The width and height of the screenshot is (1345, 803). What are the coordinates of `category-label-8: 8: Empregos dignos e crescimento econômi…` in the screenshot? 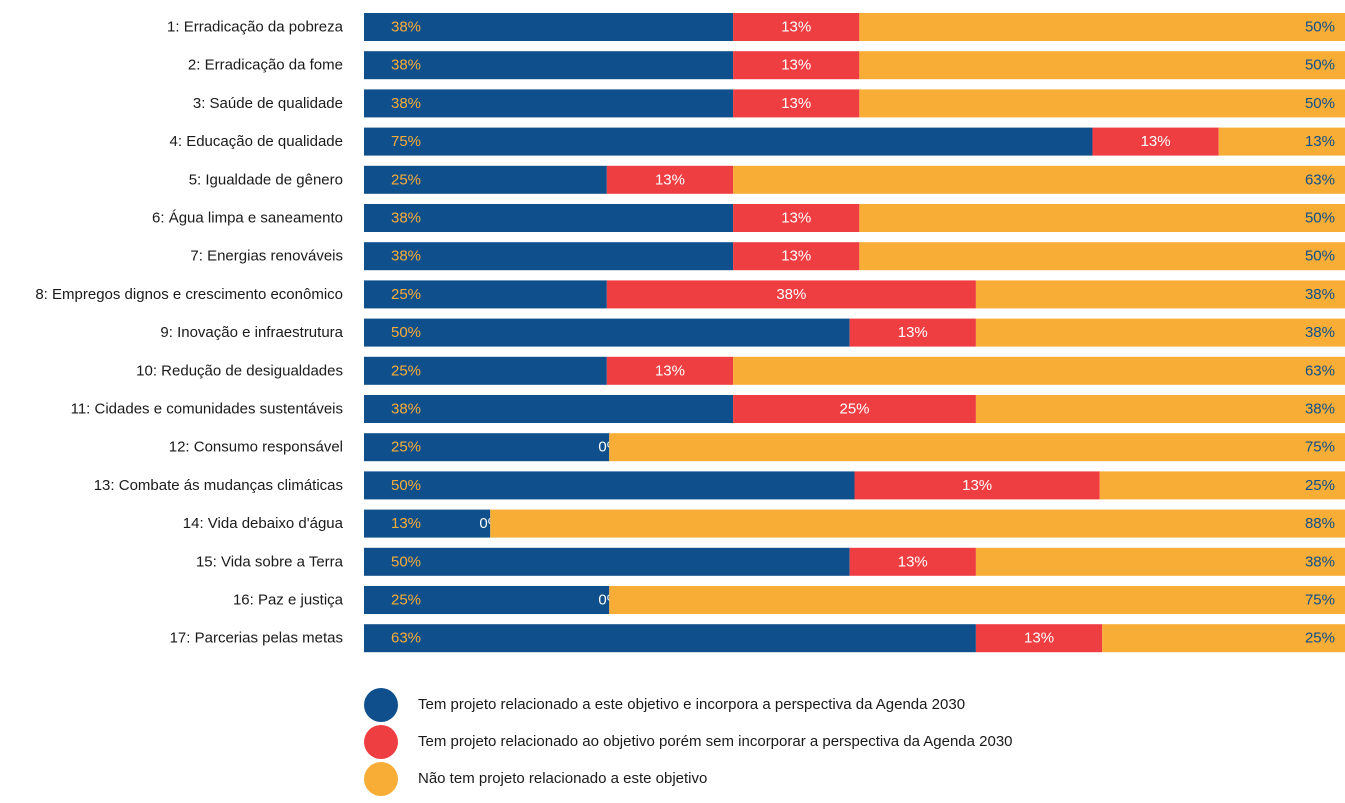 It's located at (189, 294).